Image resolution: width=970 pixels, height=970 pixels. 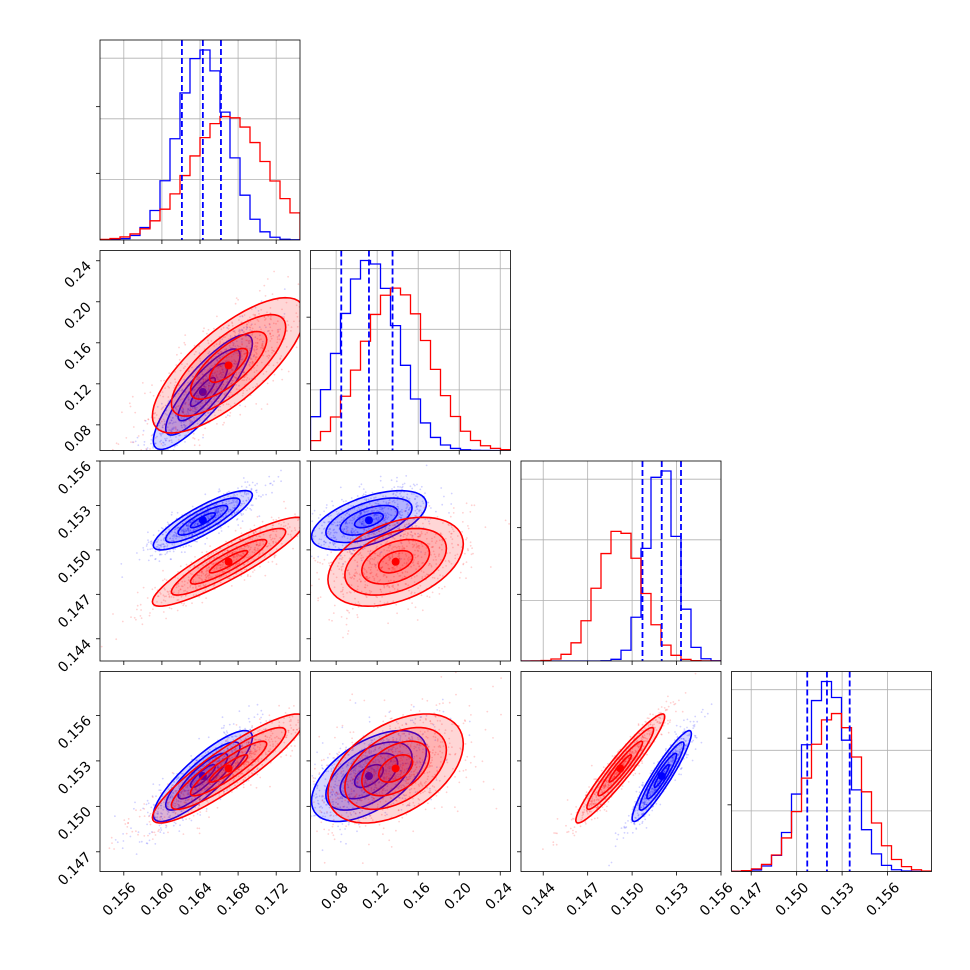 I want to click on y-tick-label: 0.16, so click(x=77, y=356).